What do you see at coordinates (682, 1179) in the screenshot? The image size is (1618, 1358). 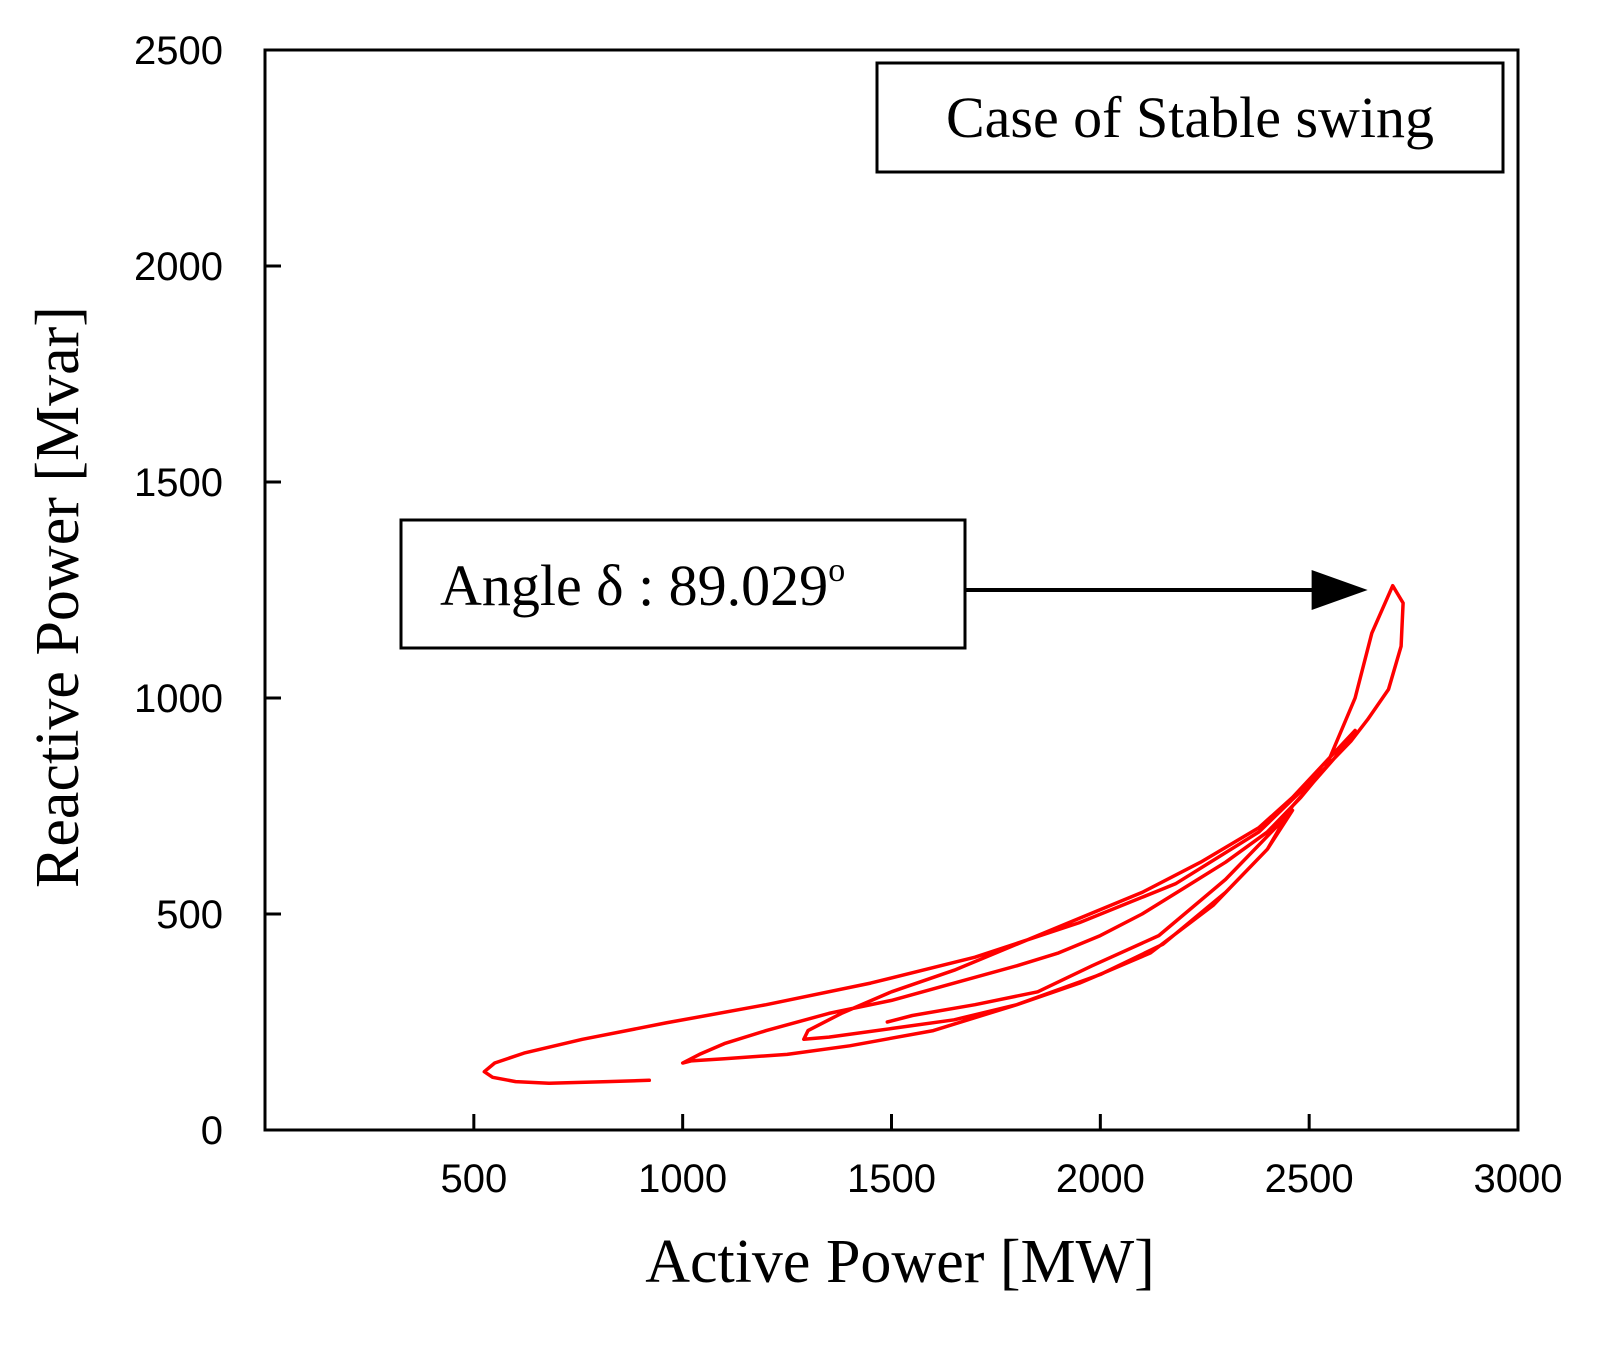 I see `x-tick-label: 1000` at bounding box center [682, 1179].